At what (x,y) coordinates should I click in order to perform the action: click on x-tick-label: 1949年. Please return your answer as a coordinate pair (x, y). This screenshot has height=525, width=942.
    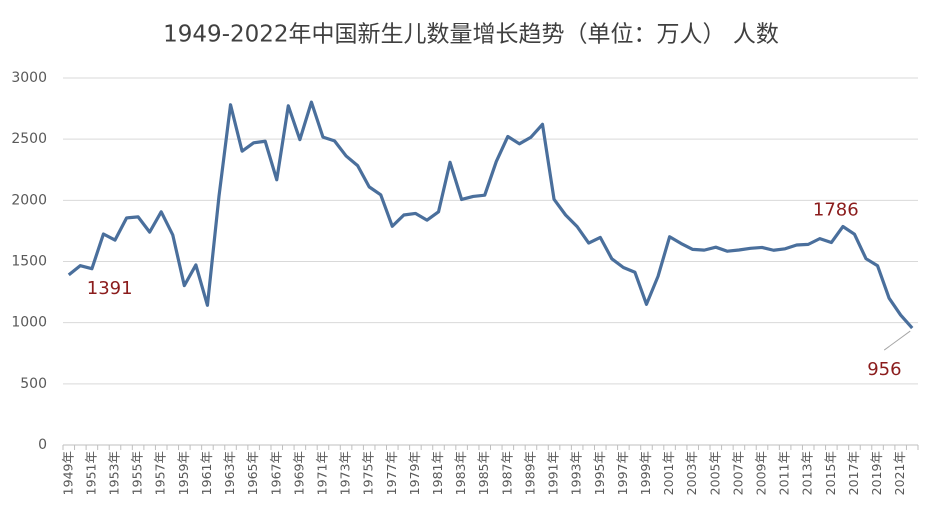
    Looking at the image, I should click on (67, 473).